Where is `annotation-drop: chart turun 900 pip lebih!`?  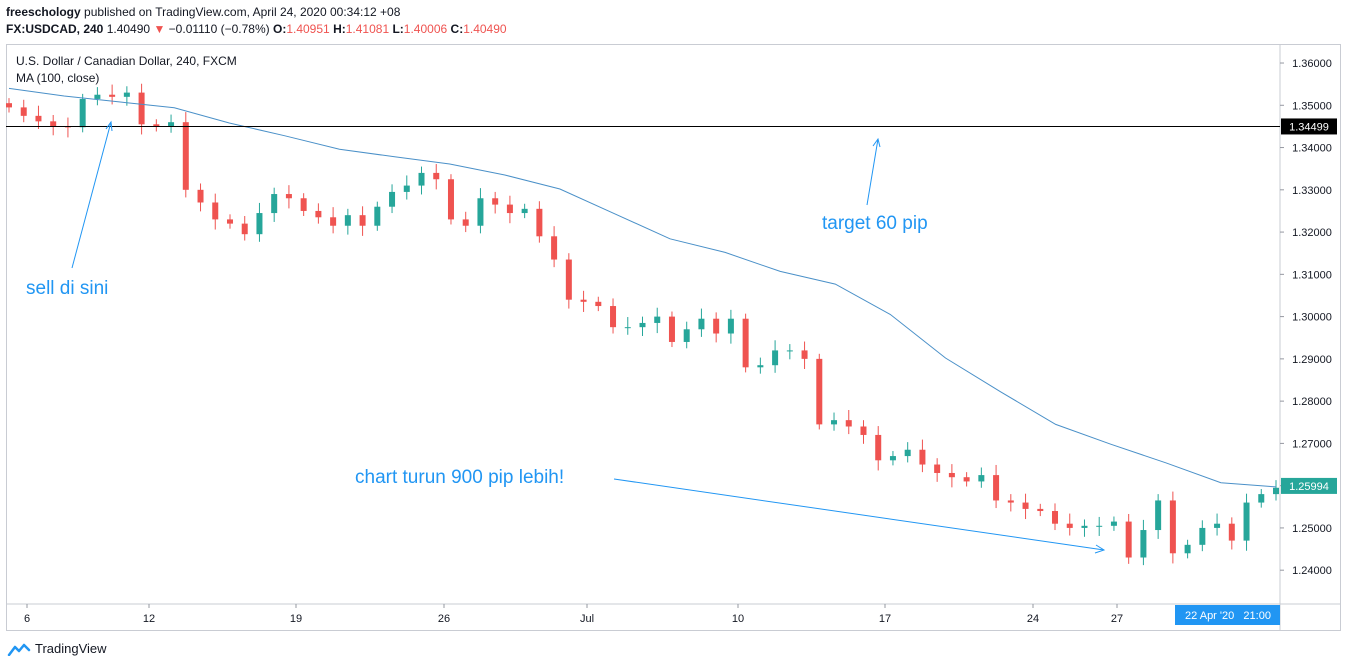 annotation-drop: chart turun 900 pip lebih! is located at coordinates (730, 510).